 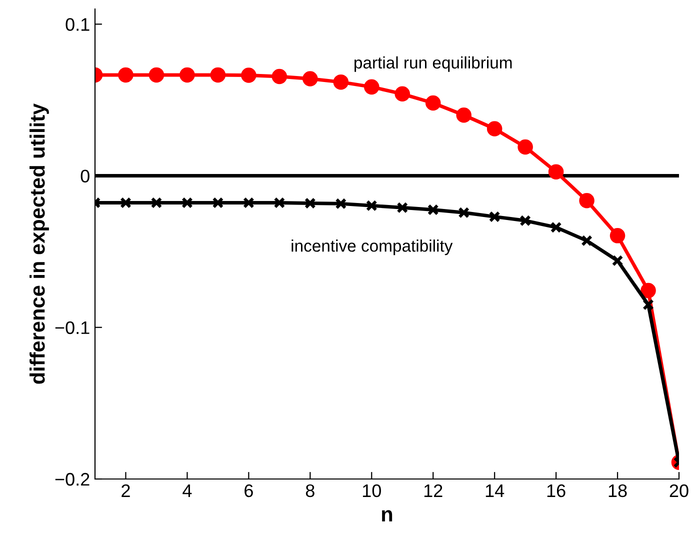 I want to click on x-tick-label: 20, so click(x=679, y=491).